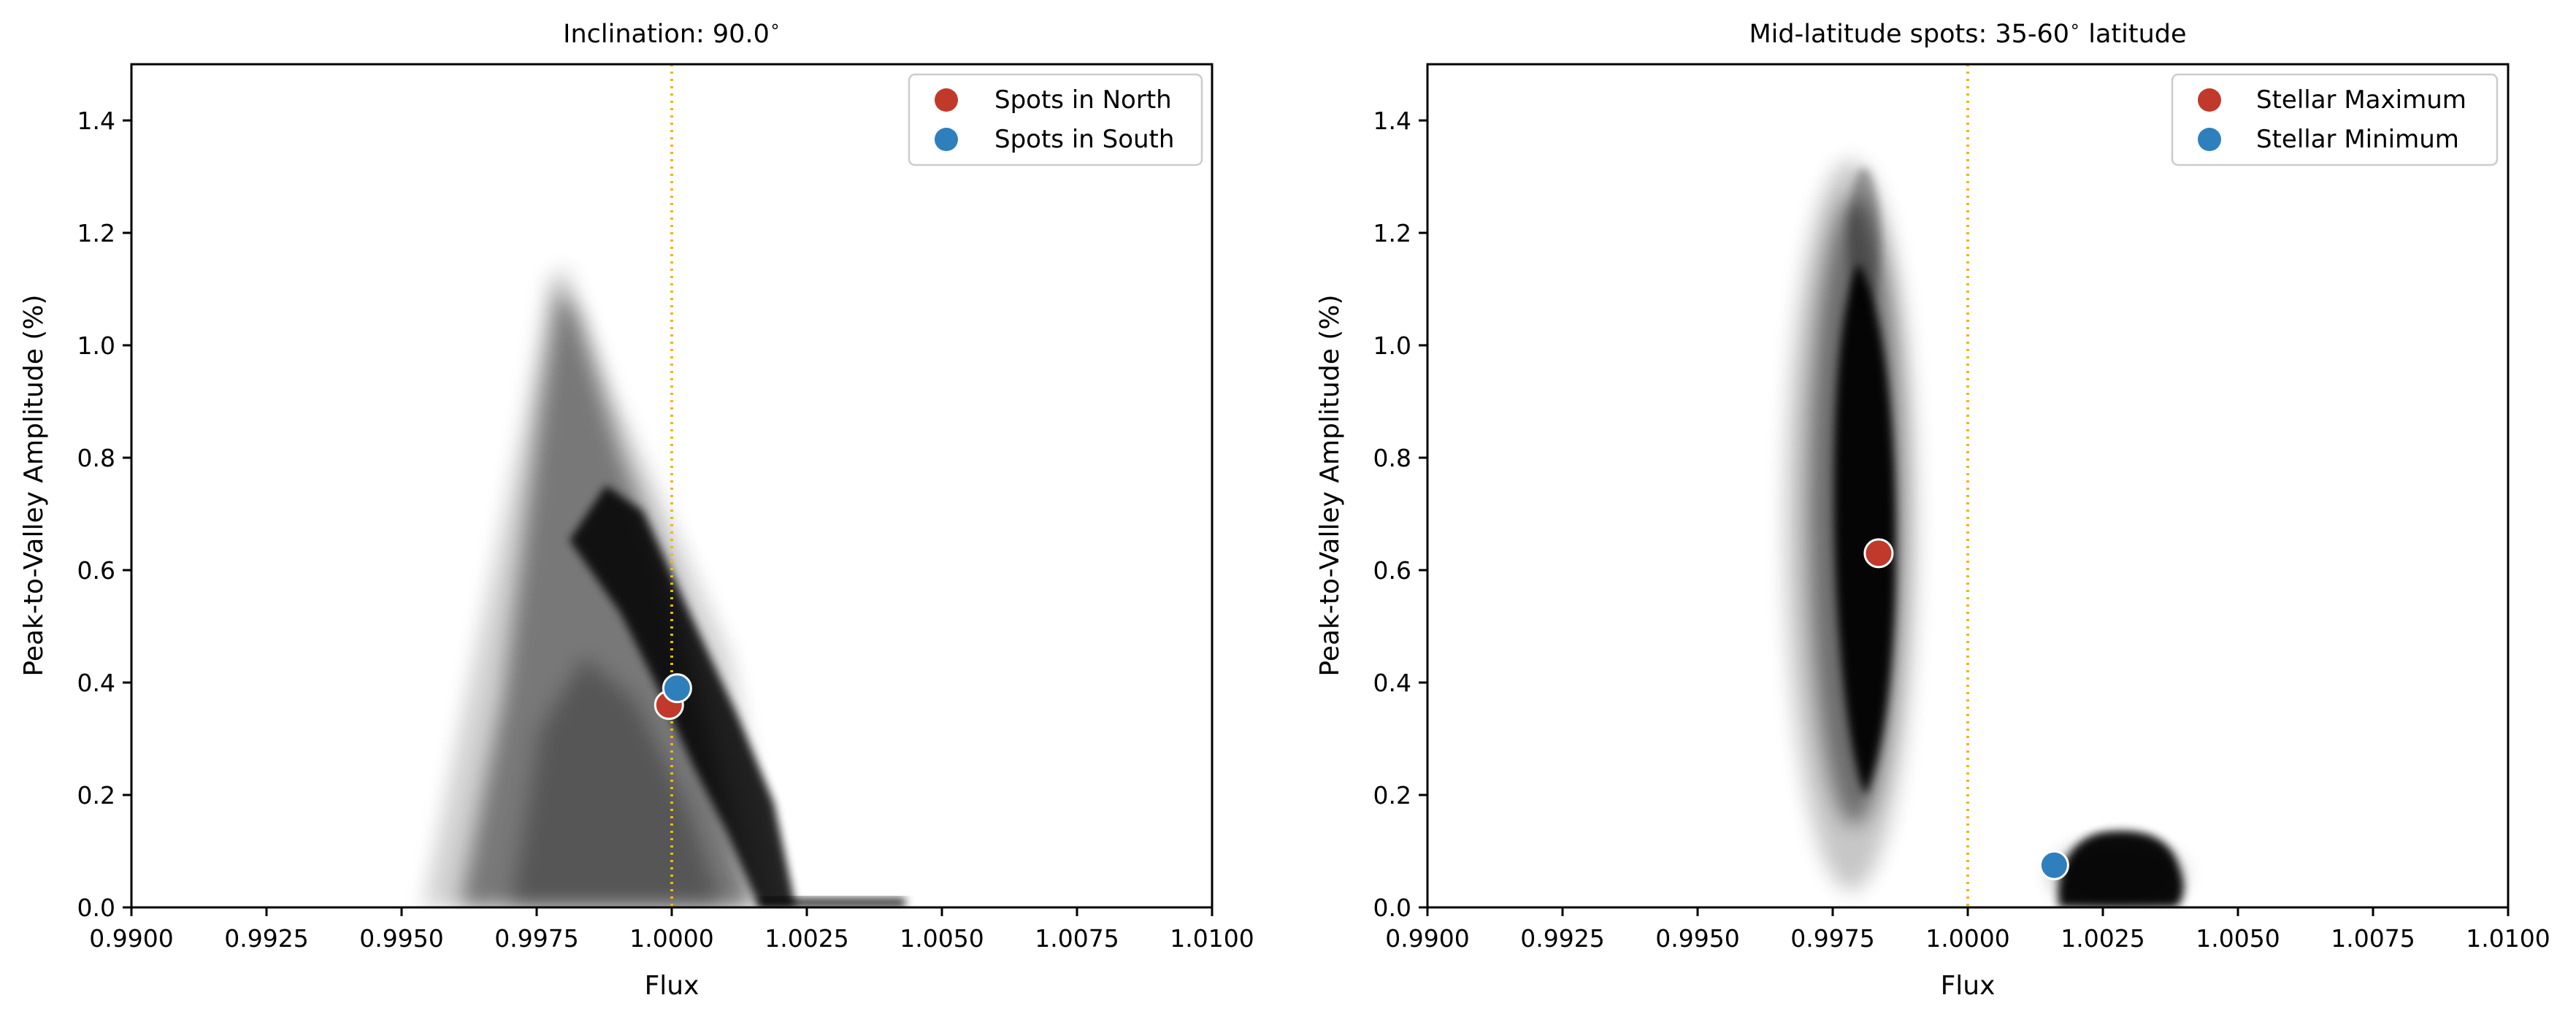 Image resolution: width=2576 pixels, height=1022 pixels. I want to click on marker-stellar-maximum, so click(1878, 553).